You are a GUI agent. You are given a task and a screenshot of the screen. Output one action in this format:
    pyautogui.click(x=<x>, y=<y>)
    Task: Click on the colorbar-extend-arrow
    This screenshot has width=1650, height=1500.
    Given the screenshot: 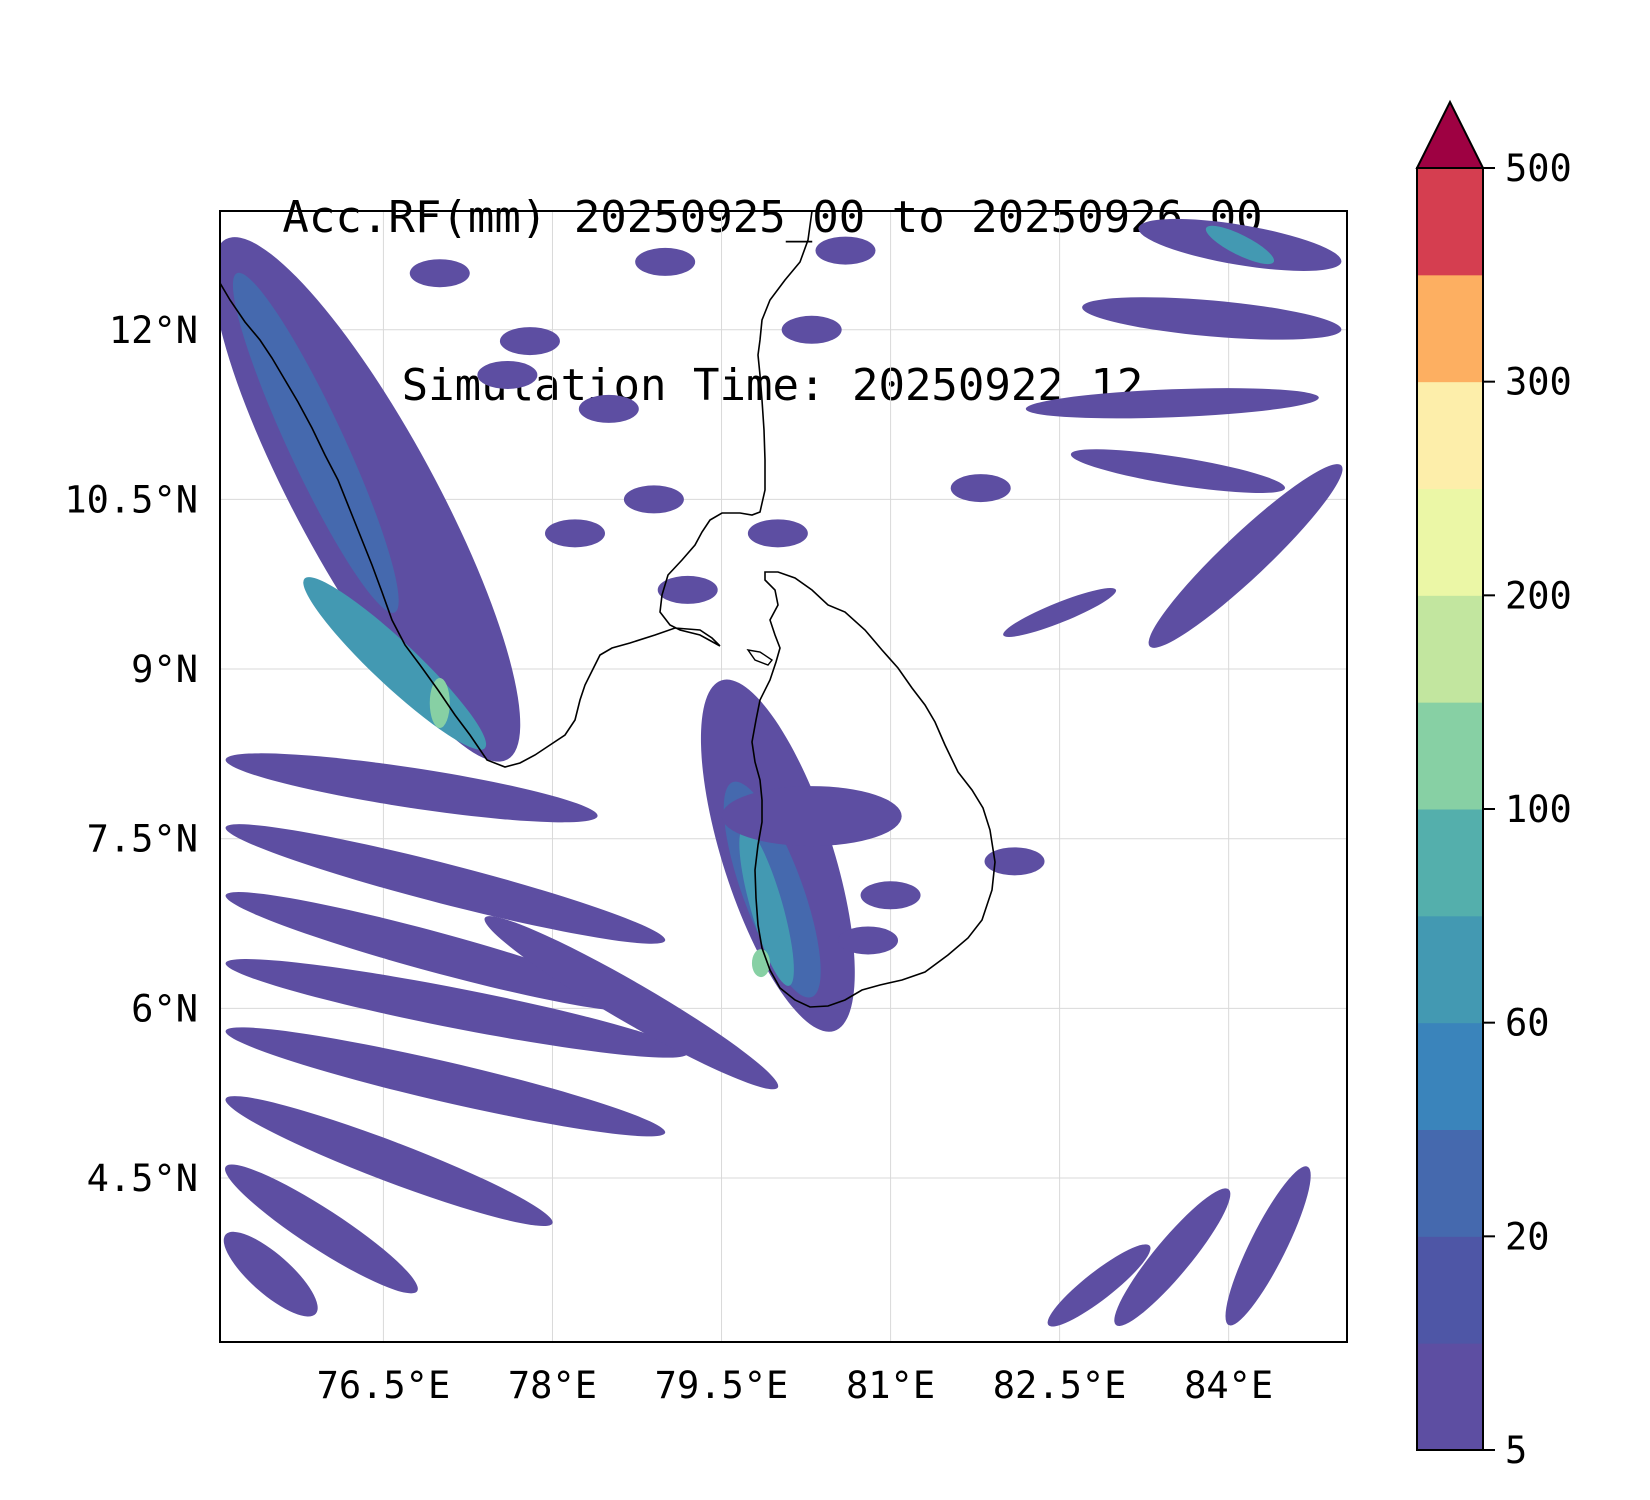 What is the action you would take?
    pyautogui.click(x=1450, y=134)
    